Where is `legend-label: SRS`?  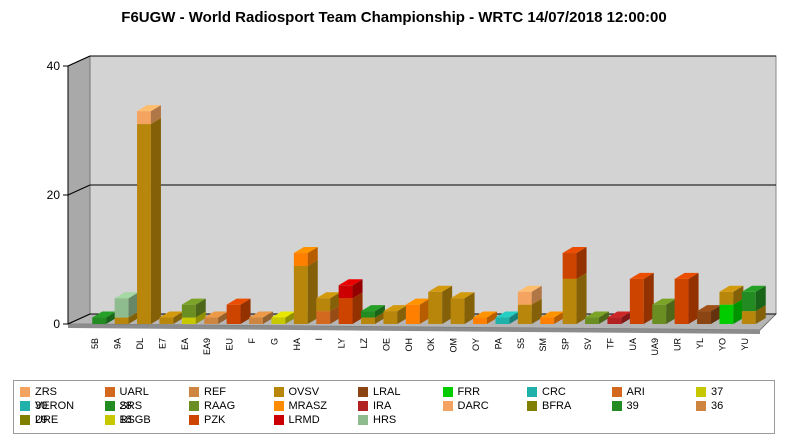
legend-label: SRS is located at coordinates (131, 405).